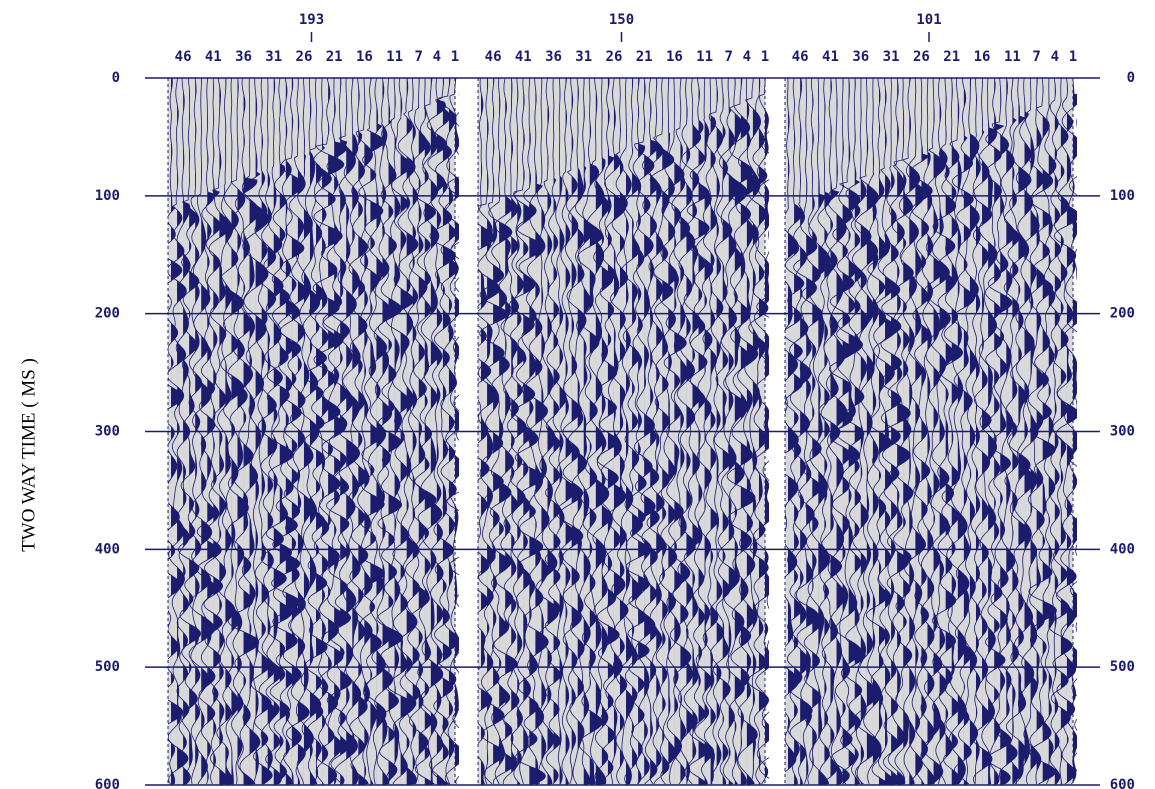 This screenshot has height=789, width=1155. Describe the element at coordinates (621, 20) in the screenshot. I see `shot-label: 150` at that location.